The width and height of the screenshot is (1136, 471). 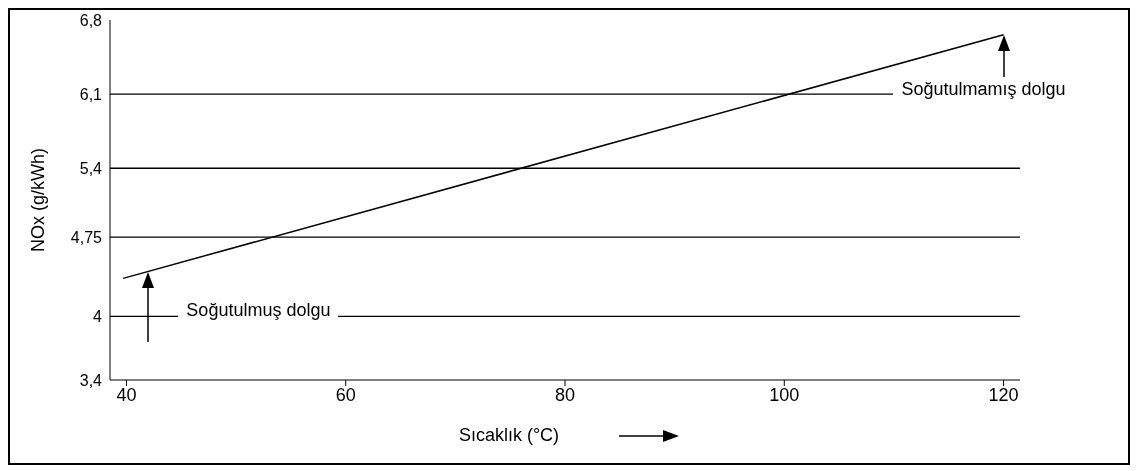 What do you see at coordinates (91, 20) in the screenshot?
I see `y-tick-label: 6,8` at bounding box center [91, 20].